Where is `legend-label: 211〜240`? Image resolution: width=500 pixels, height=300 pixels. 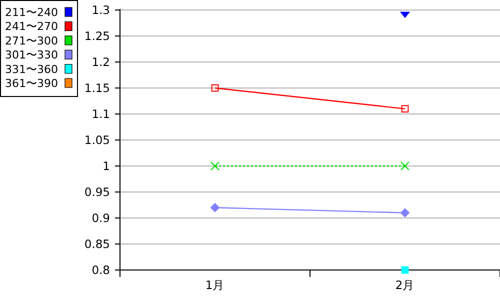 legend-label: 211〜240 is located at coordinates (31, 12).